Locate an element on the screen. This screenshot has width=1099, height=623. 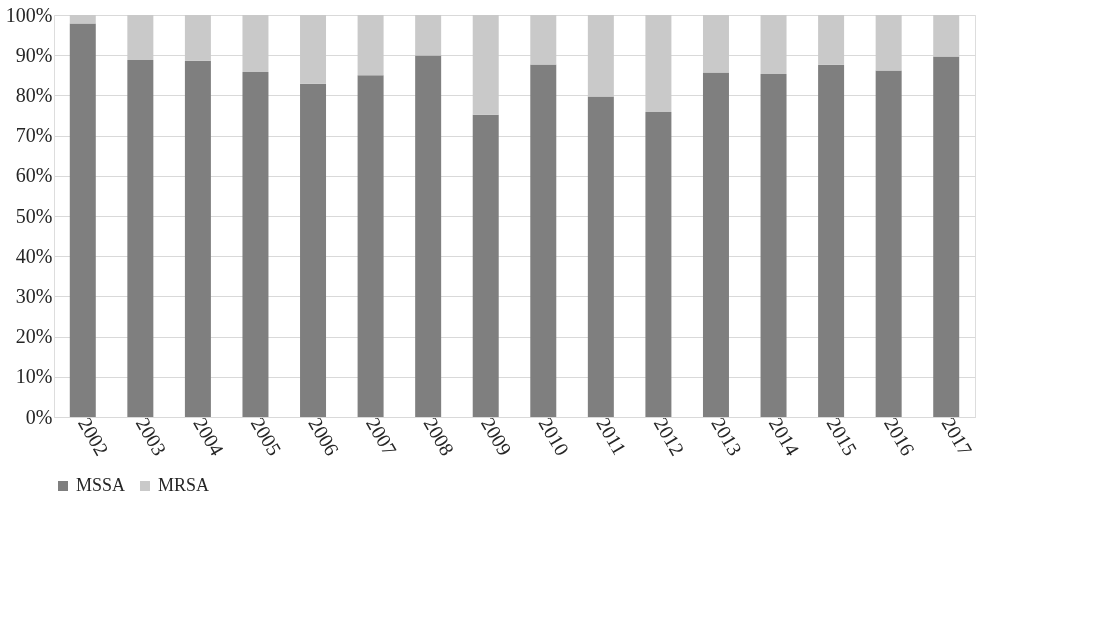
y-tick-label: 20% is located at coordinates (34, 336).